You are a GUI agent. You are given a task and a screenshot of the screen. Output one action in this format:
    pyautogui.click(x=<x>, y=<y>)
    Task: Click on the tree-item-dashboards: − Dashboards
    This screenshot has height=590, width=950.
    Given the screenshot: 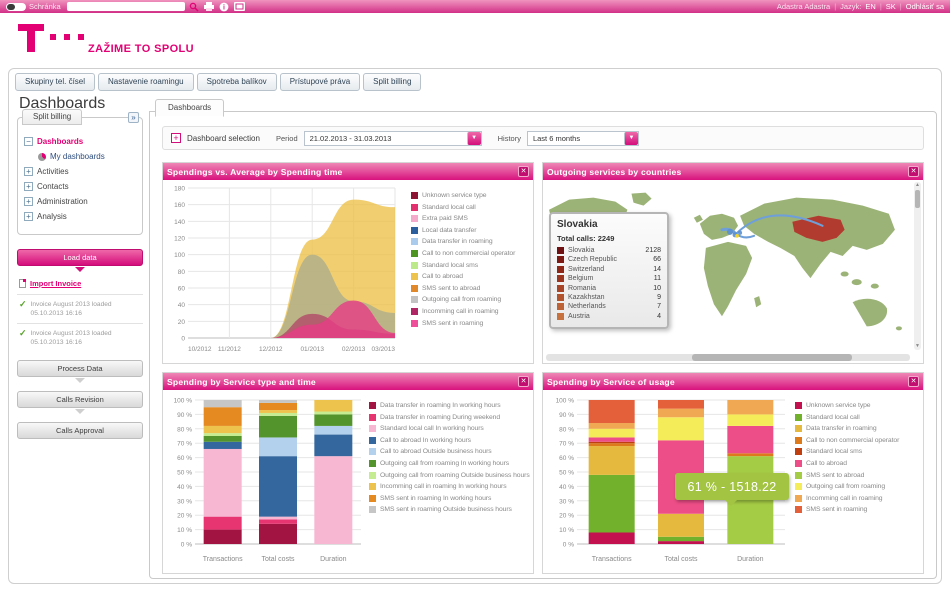 What is the action you would take?
    pyautogui.click(x=80, y=141)
    